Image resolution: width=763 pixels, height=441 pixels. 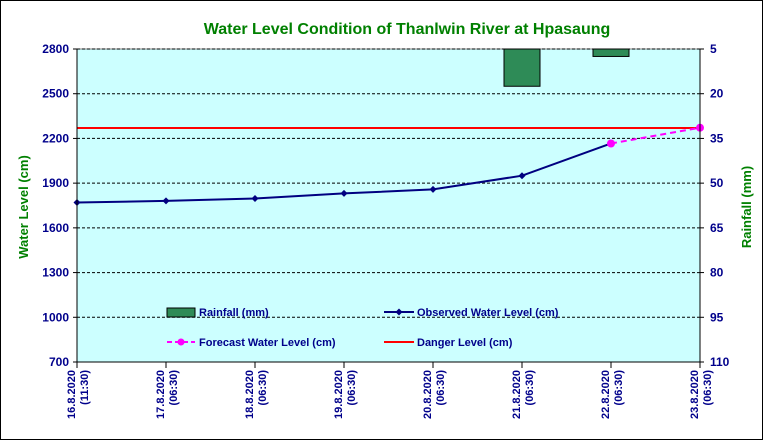 I want to click on y-tick-label: 1000, so click(x=55, y=317).